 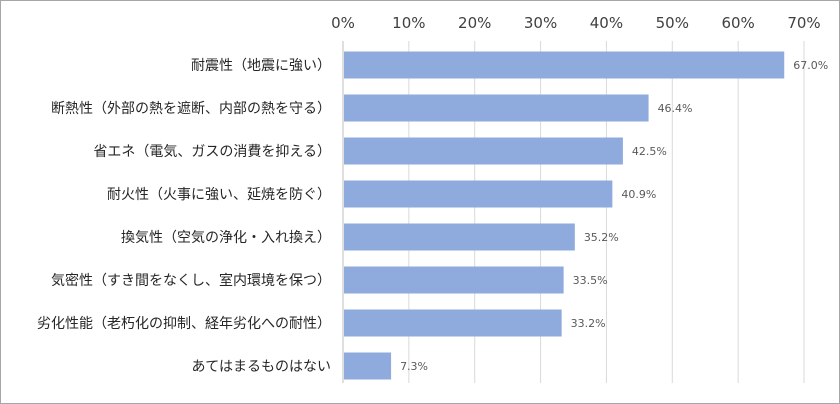 What do you see at coordinates (474, 23) in the screenshot?
I see `x-tick-label: 20%` at bounding box center [474, 23].